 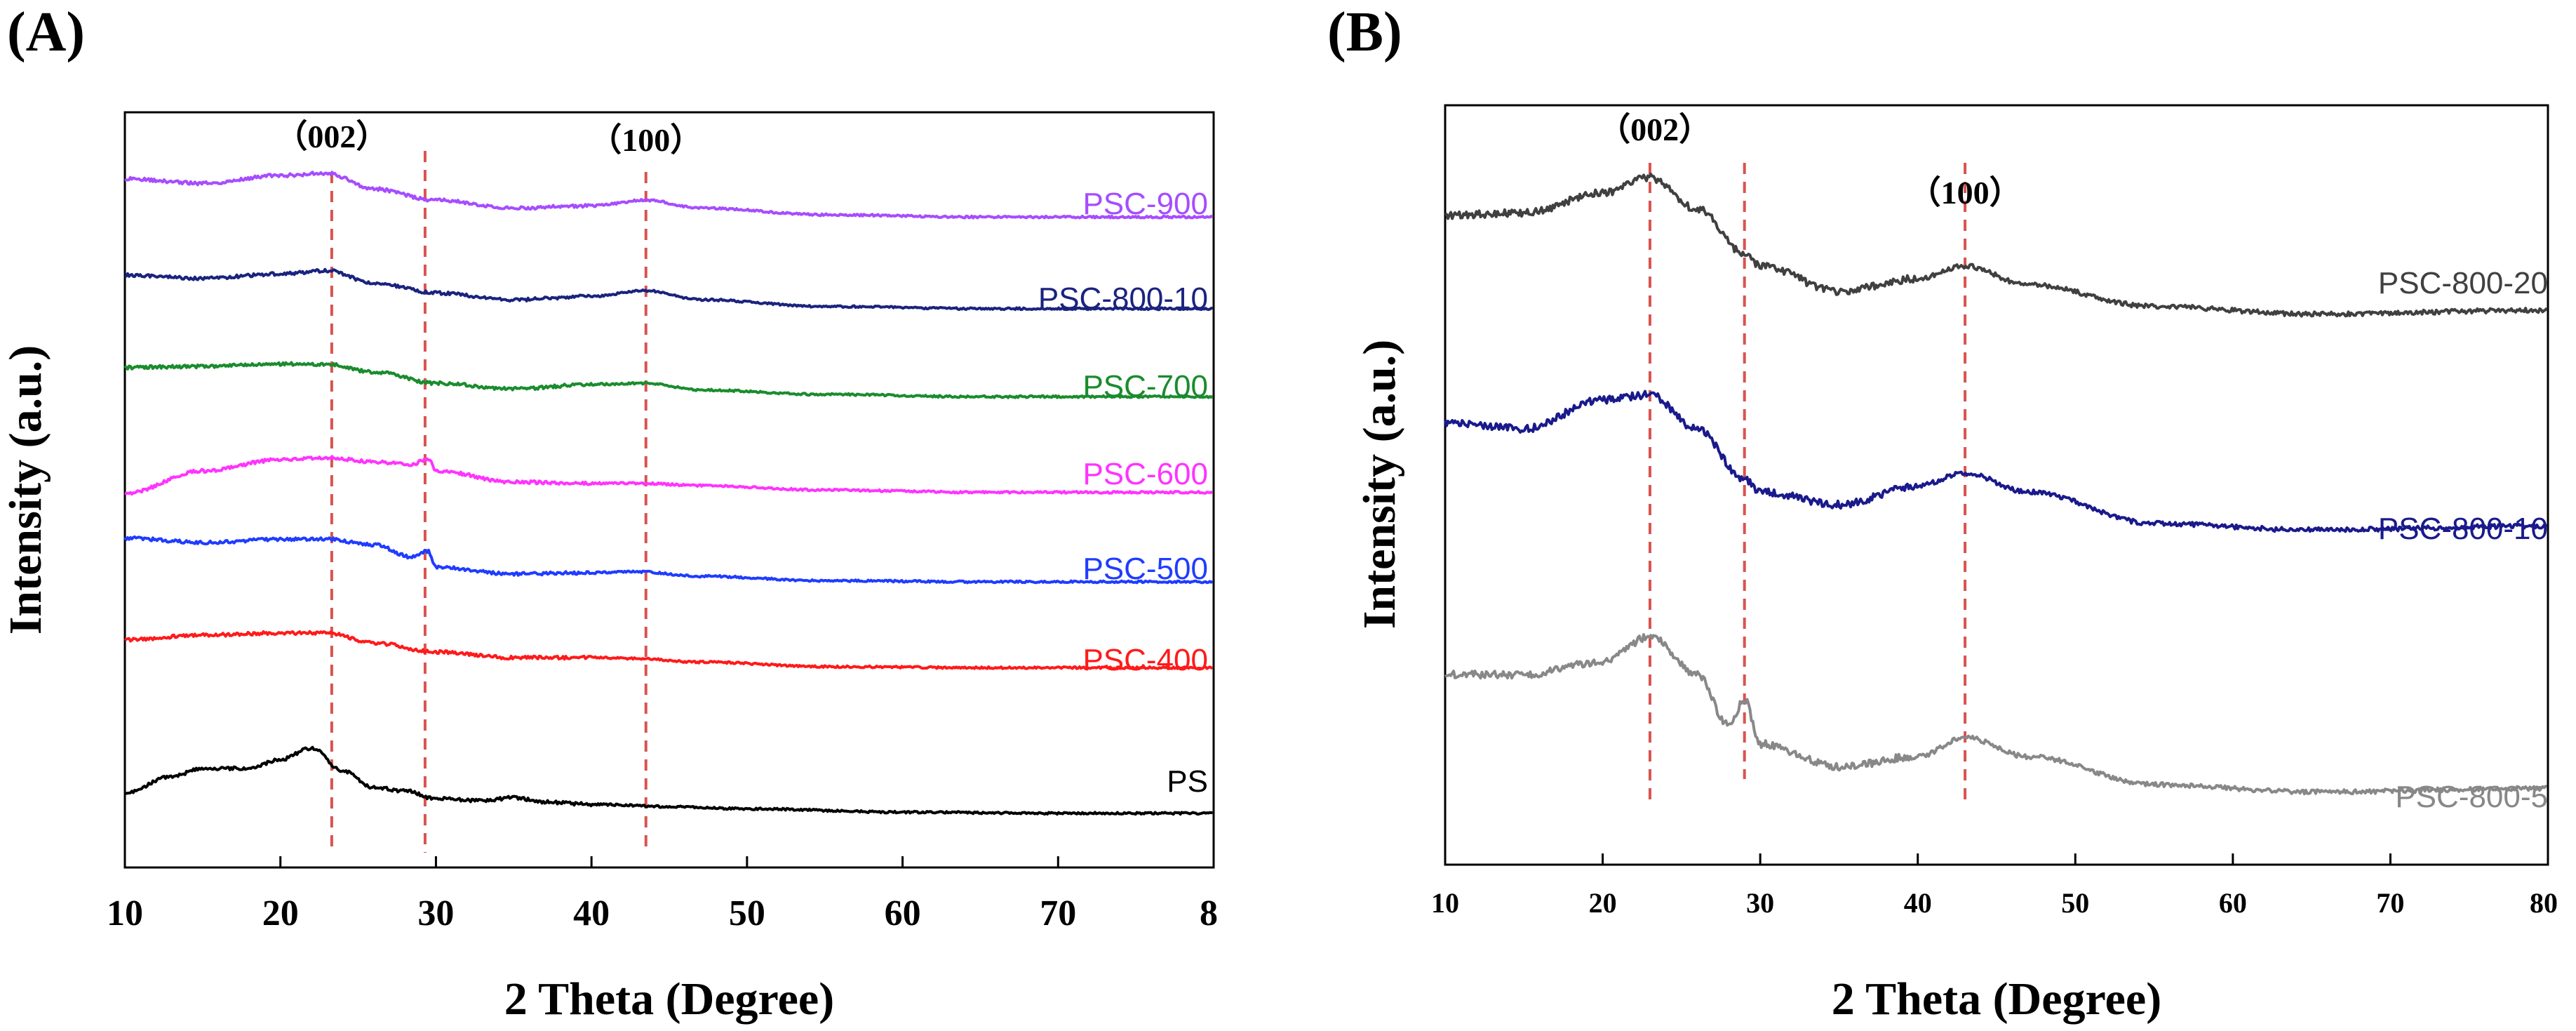 I want to click on x-ticks-b: 10 20 30 40 50 60 70 80, so click(x=1995, y=886).